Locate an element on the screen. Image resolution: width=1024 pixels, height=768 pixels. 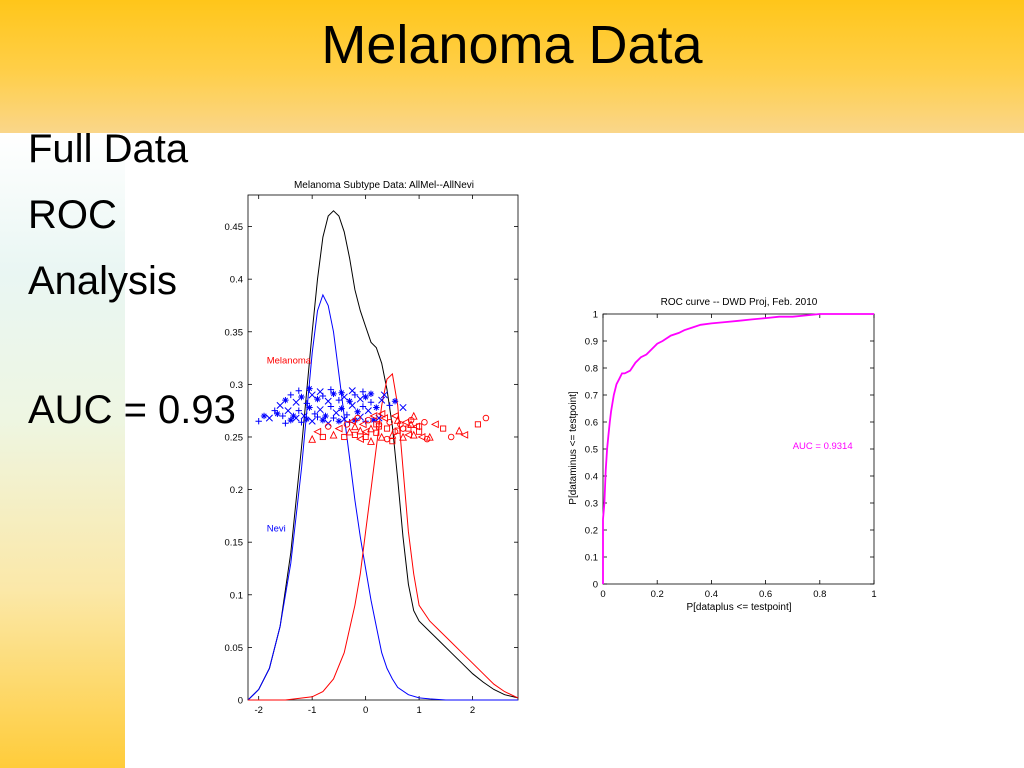
roc-plot-xtick-label: 0 is located at coordinates (602, 594).